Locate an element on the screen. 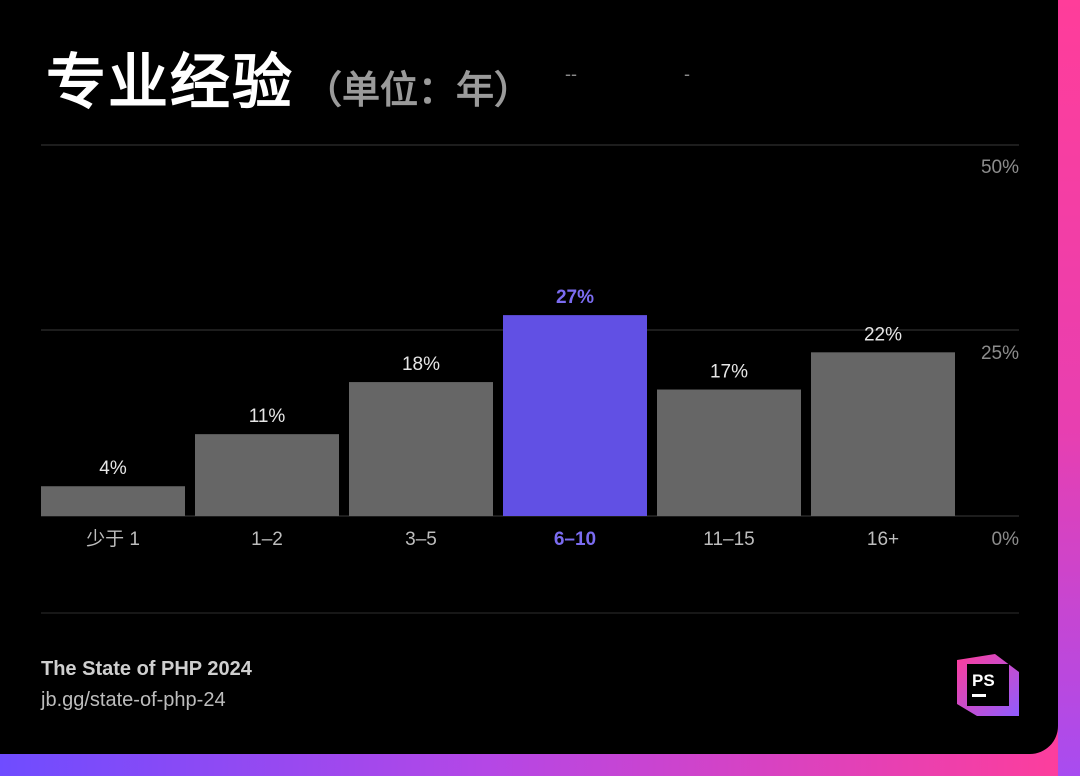  logo-text: PS is located at coordinates (983, 680).